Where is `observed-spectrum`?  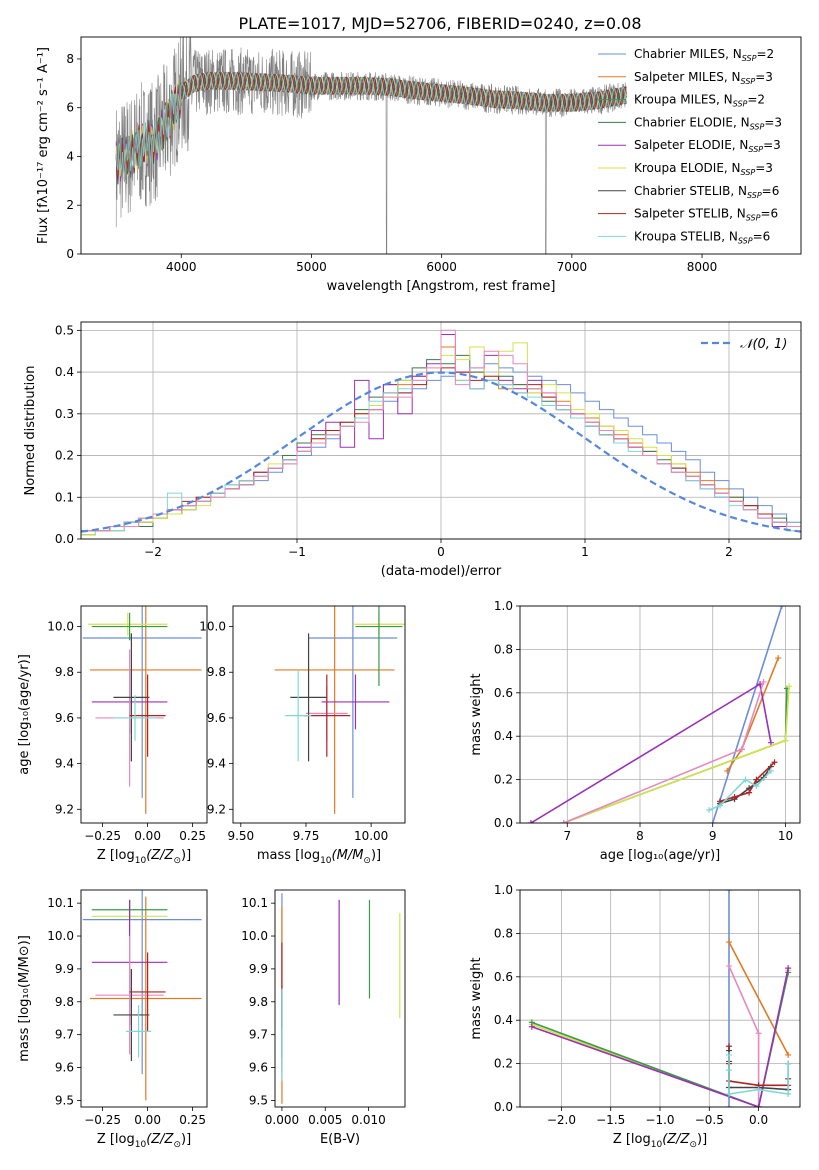 observed-spectrum is located at coordinates (371, 145).